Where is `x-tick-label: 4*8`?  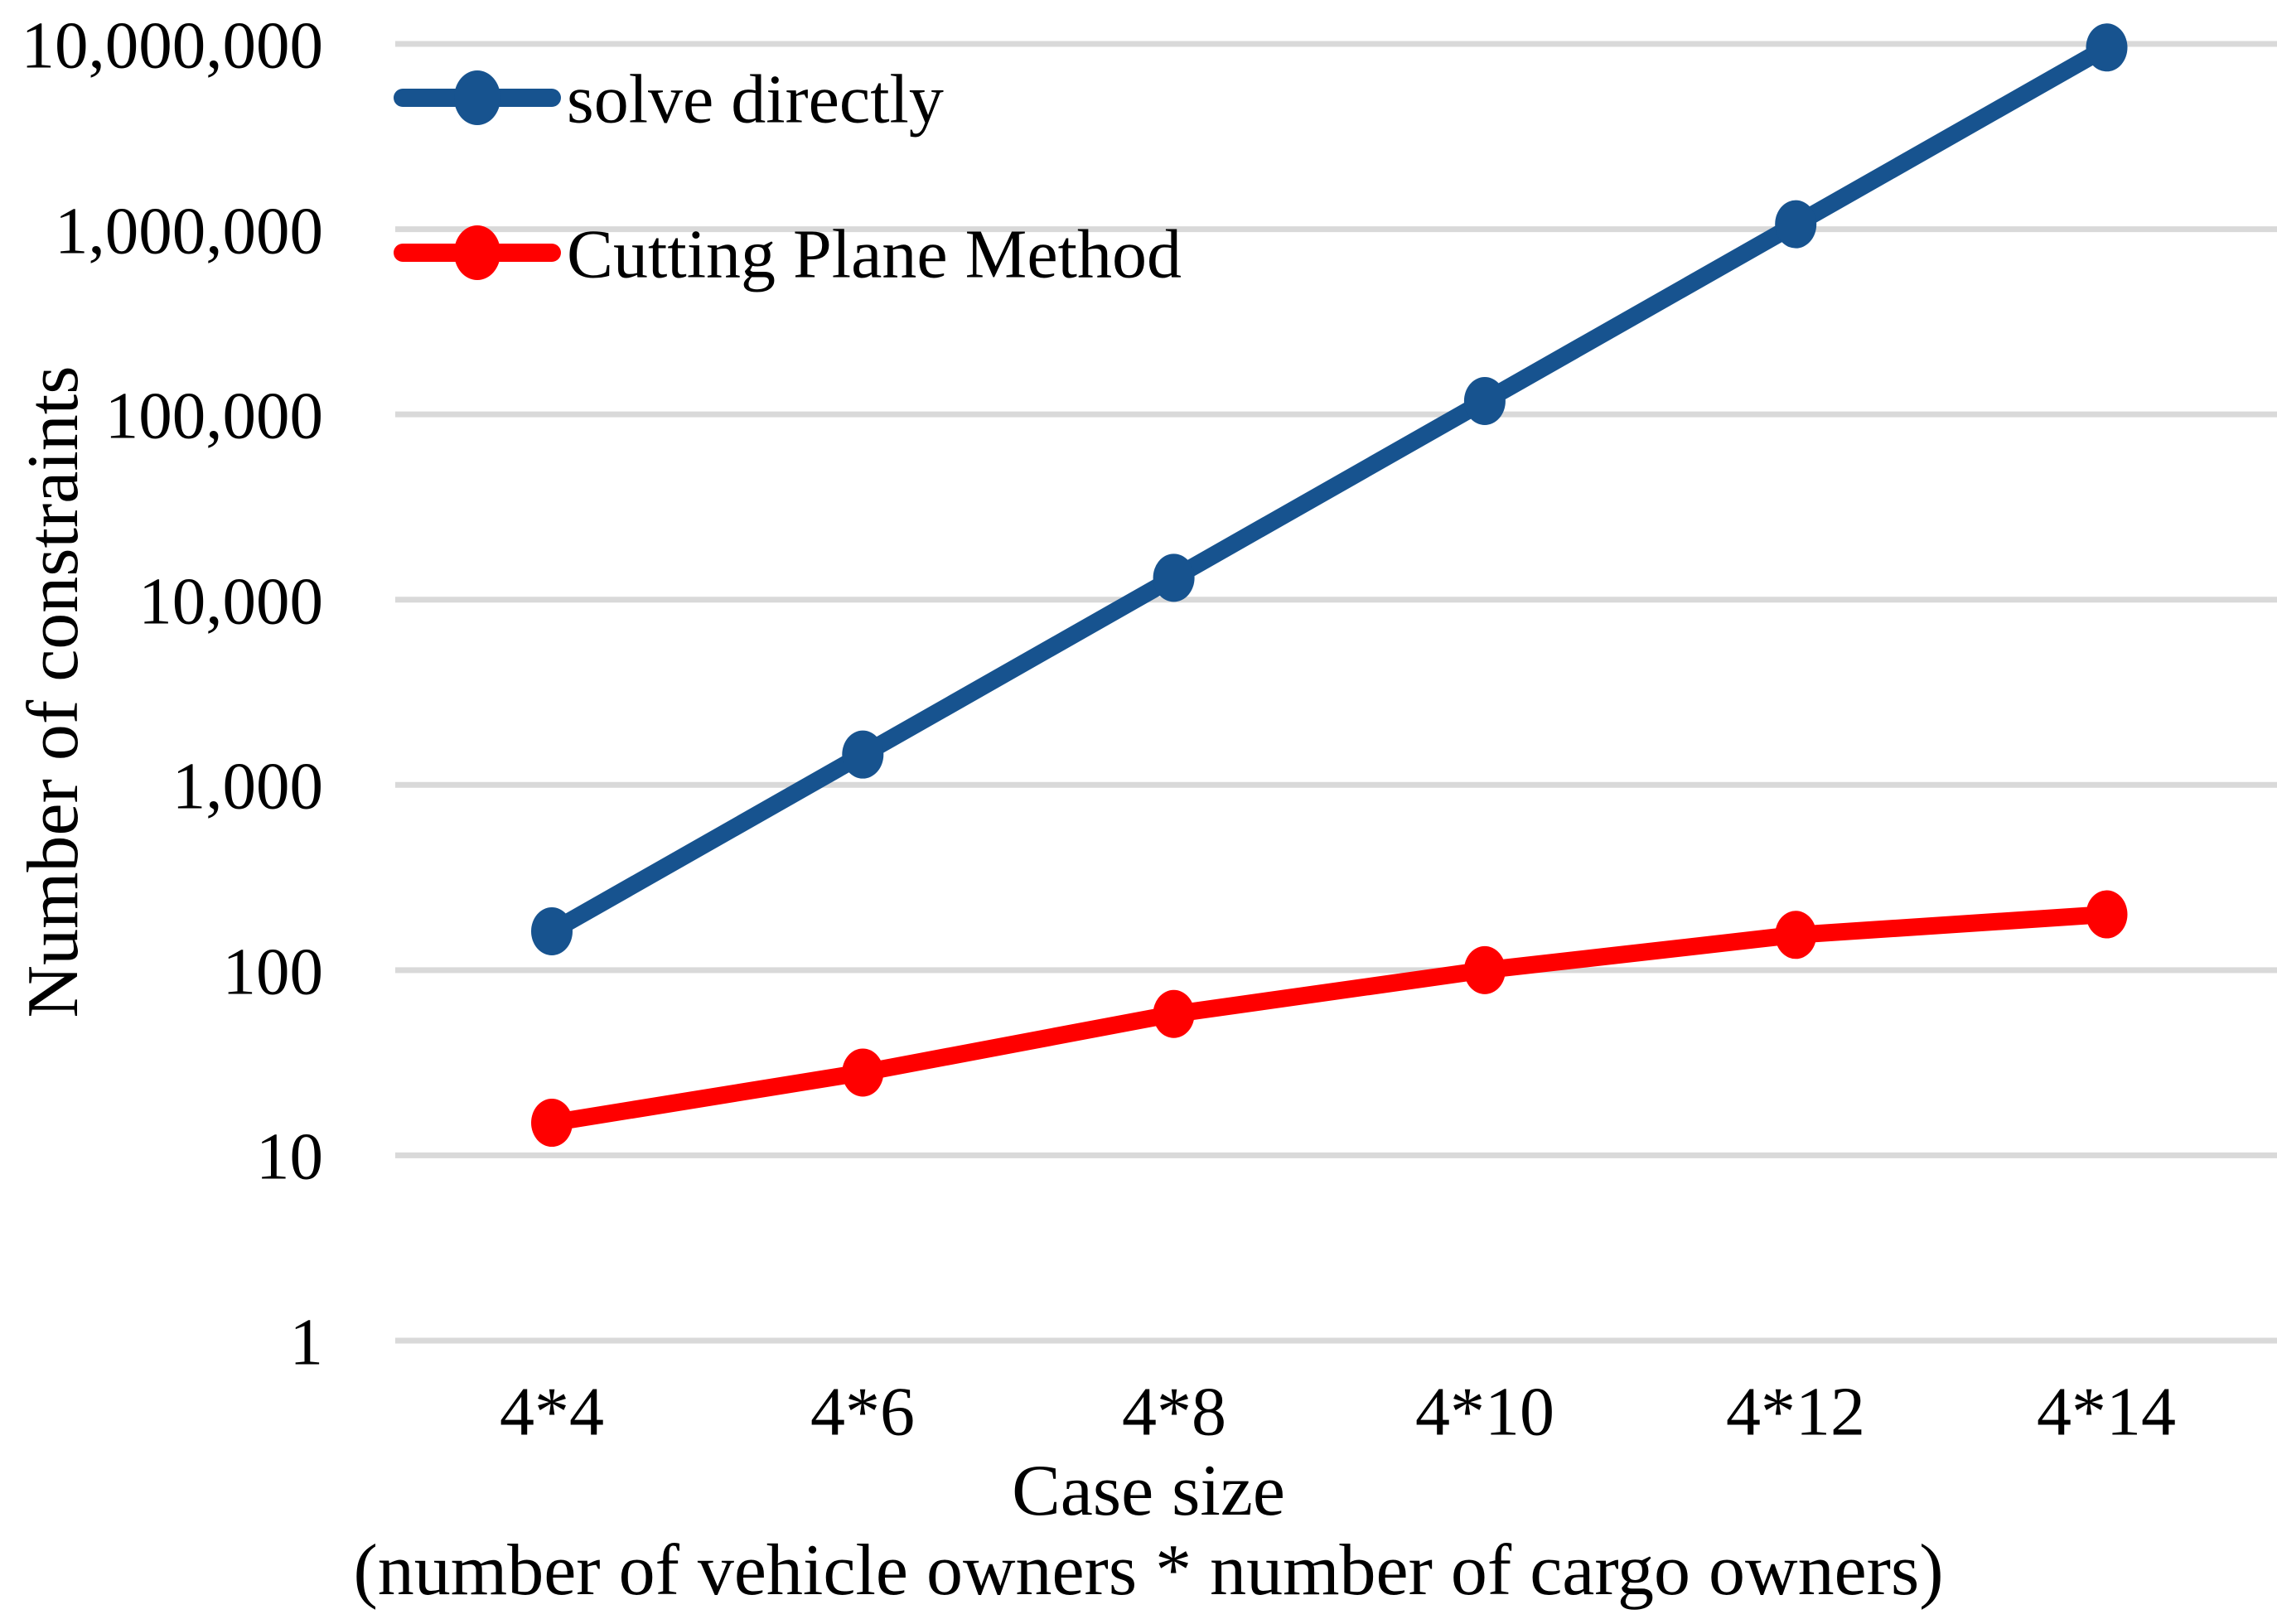
x-tick-label: 4*8 is located at coordinates (1174, 1411).